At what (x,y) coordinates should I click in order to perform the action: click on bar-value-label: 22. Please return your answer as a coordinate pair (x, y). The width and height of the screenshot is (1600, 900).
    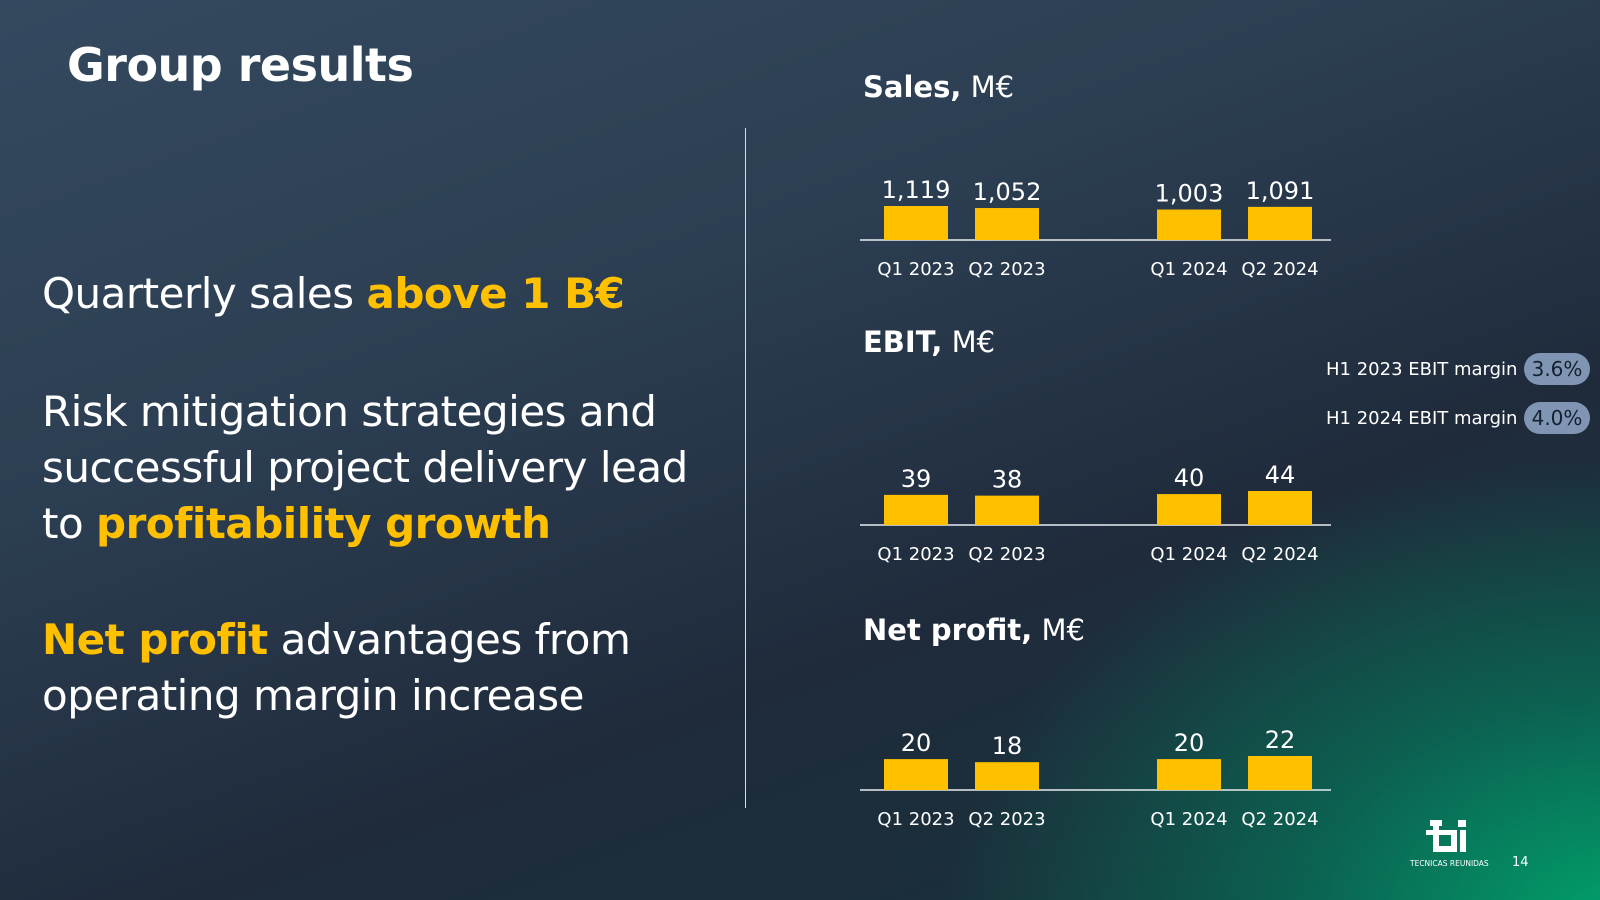
    Looking at the image, I should click on (1280, 740).